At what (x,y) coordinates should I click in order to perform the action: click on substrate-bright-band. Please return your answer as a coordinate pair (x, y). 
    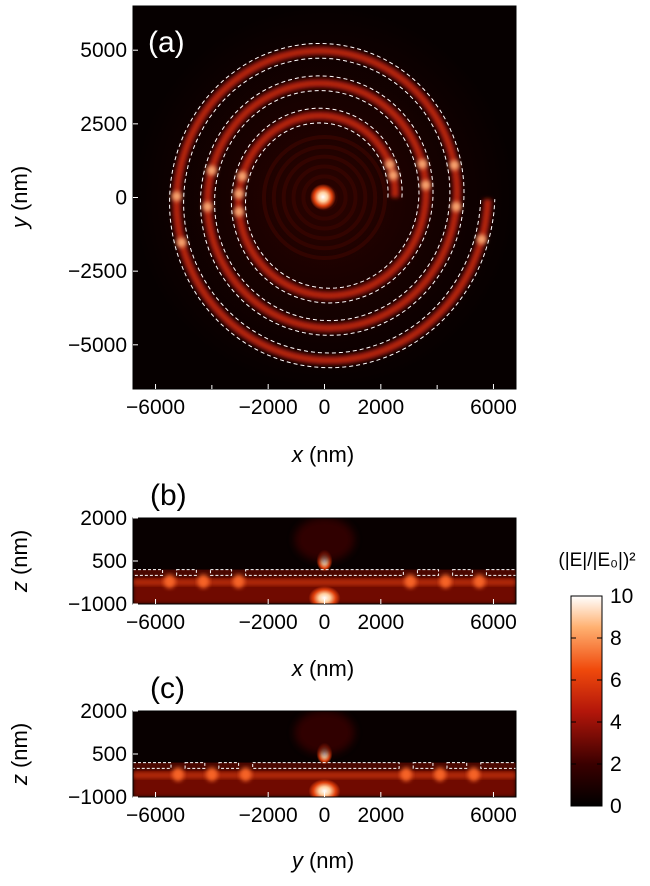
    Looking at the image, I should click on (324, 582).